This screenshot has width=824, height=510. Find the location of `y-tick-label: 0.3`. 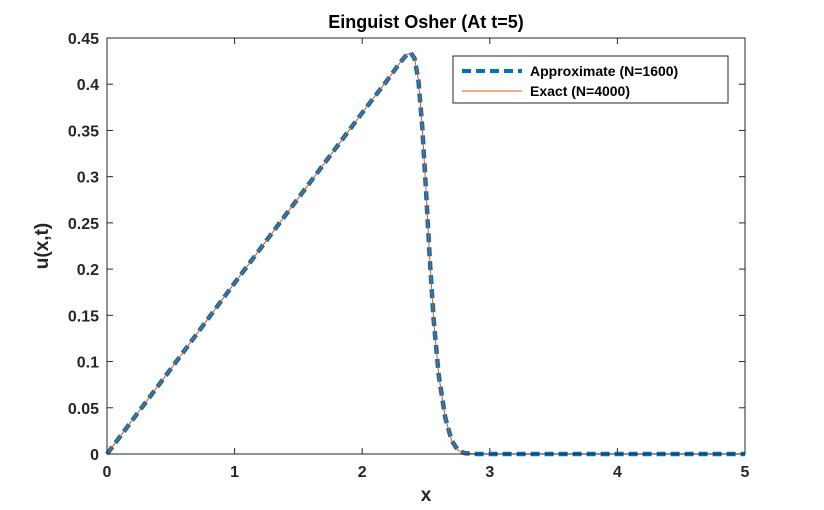

y-tick-label: 0.3 is located at coordinates (88, 178).